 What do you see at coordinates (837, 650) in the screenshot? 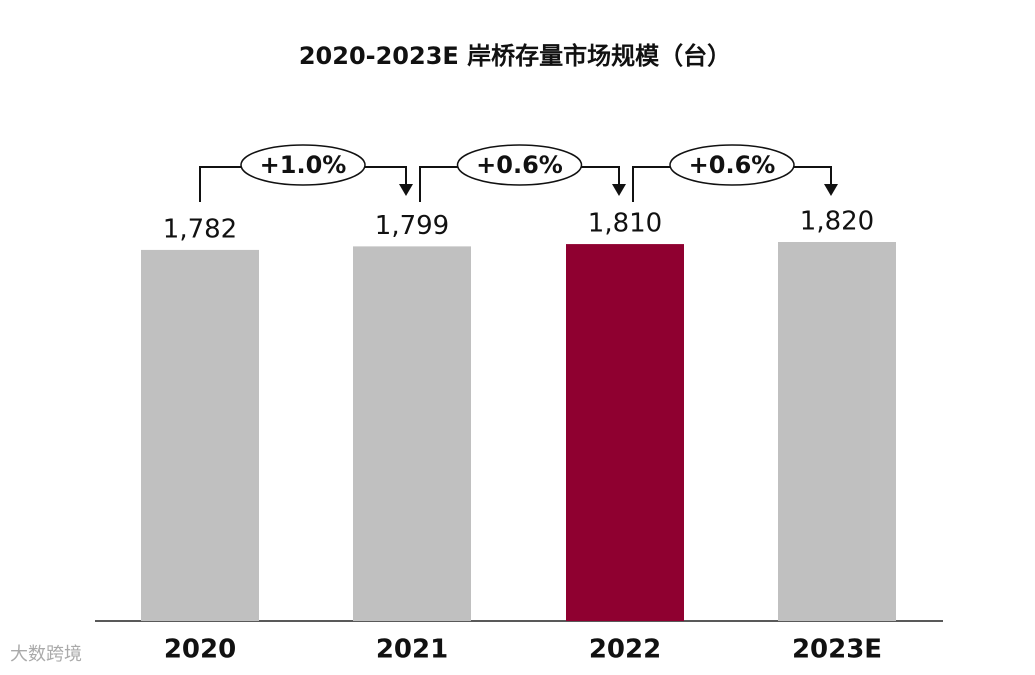
I see `x-tick-label: 2023E` at bounding box center [837, 650].